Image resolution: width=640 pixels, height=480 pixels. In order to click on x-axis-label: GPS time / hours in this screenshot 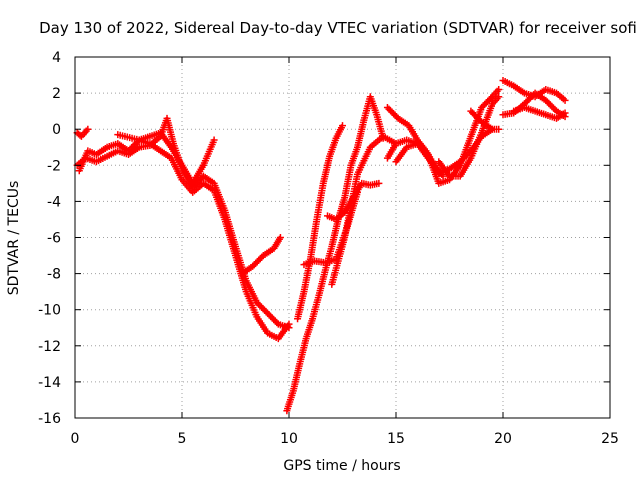, I will do `click(341, 466)`.